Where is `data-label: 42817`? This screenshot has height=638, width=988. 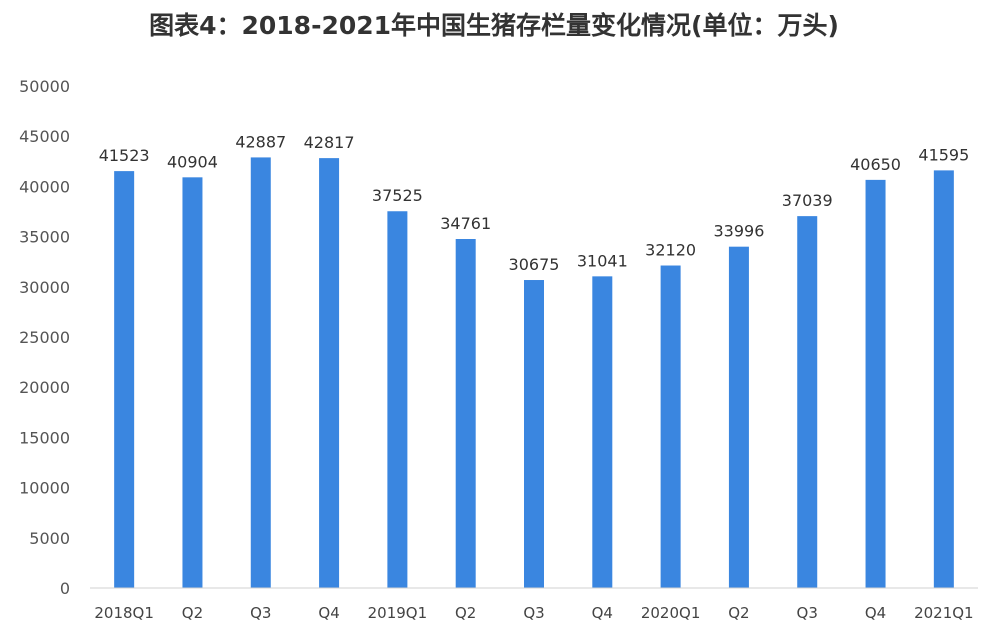
data-label: 42817 is located at coordinates (329, 142).